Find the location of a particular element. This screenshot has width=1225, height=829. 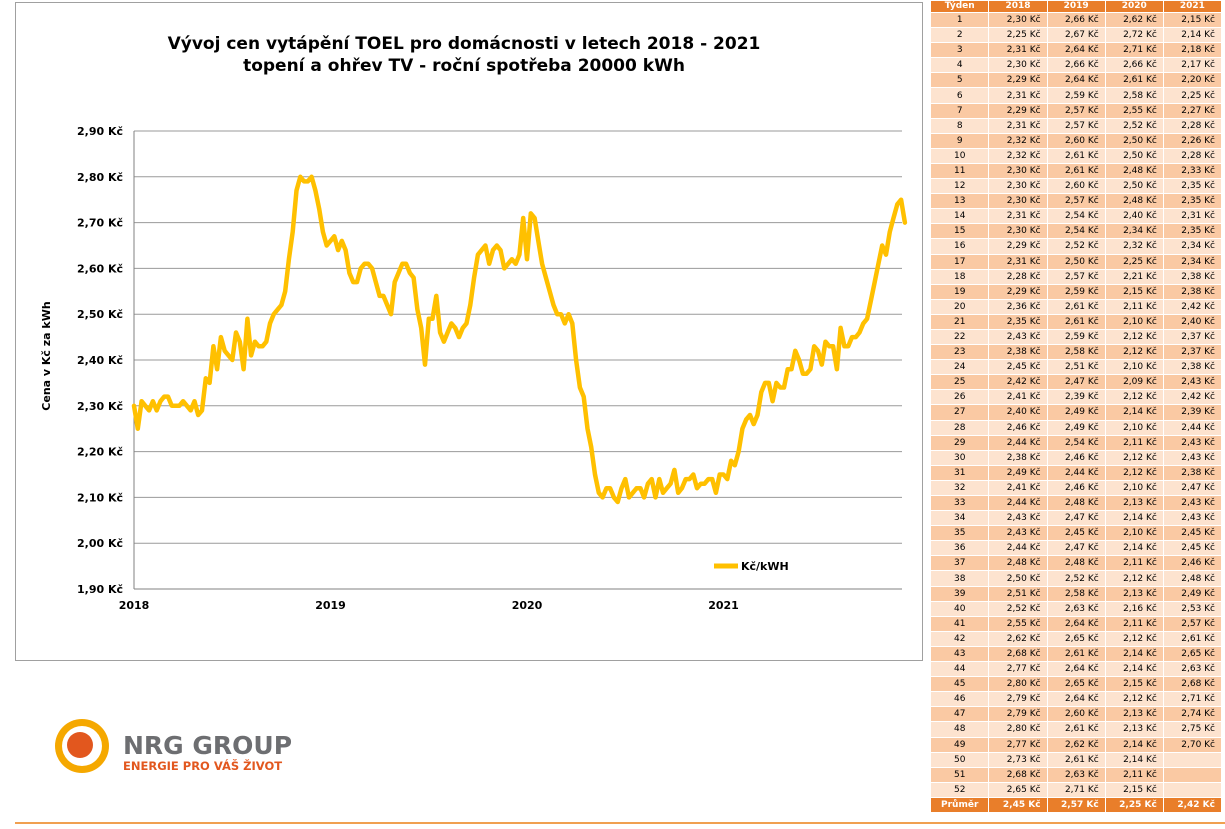

week-cell: 2 is located at coordinates (959, 35).